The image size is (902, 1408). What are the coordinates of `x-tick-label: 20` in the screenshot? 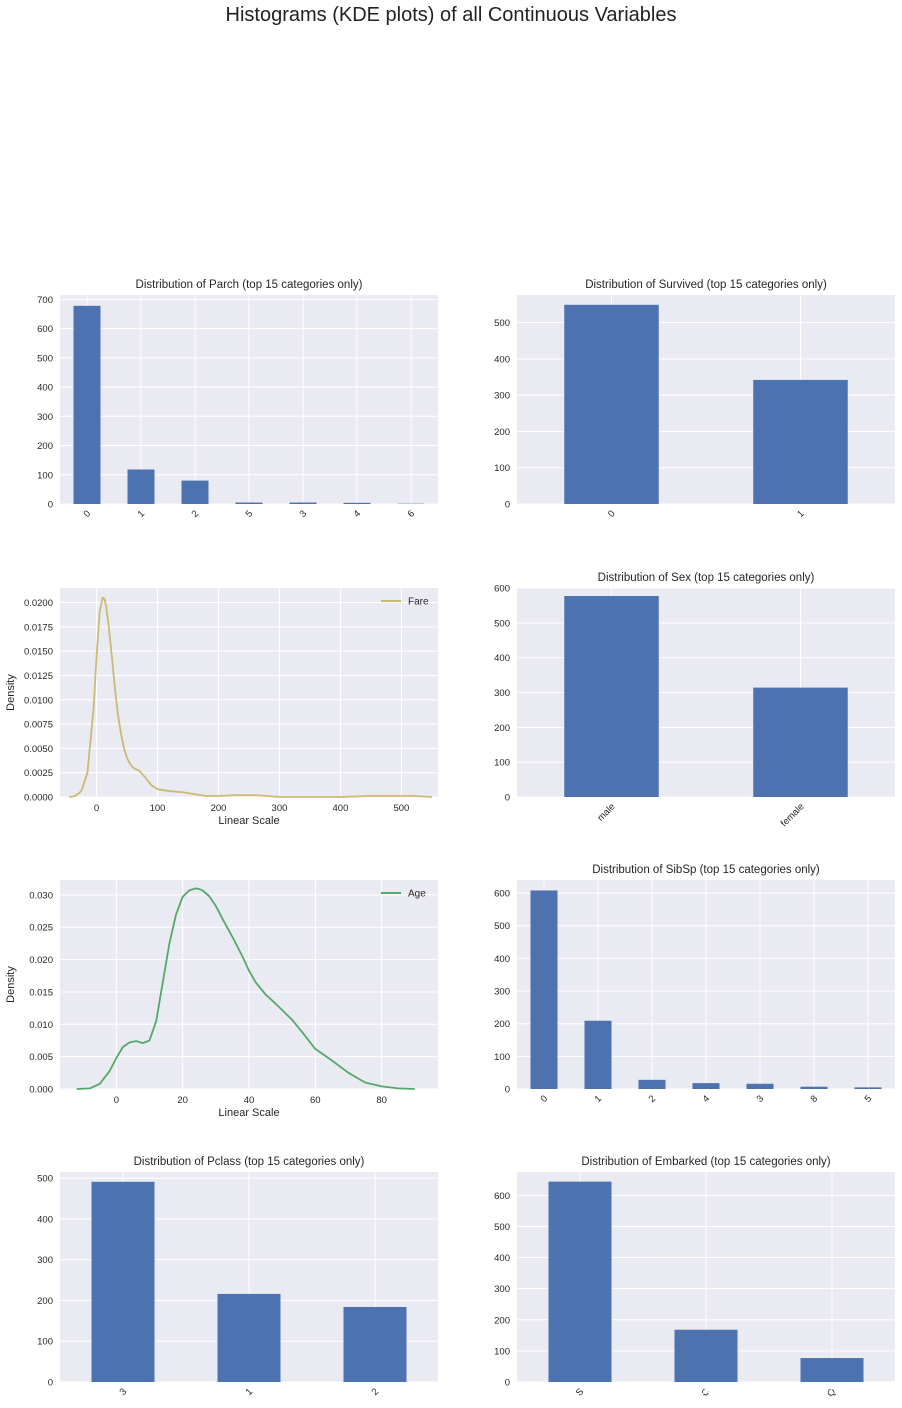 It's located at (182, 1100).